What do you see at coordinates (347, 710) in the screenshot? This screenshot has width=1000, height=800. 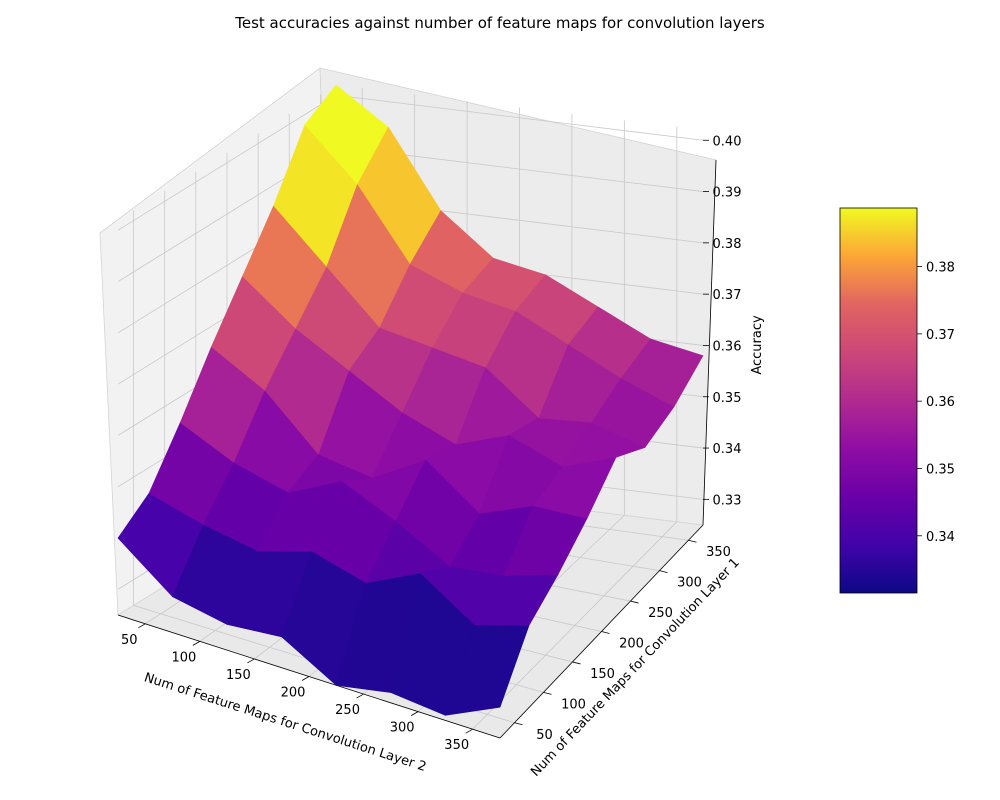 I see `x-tick-label: 250` at bounding box center [347, 710].